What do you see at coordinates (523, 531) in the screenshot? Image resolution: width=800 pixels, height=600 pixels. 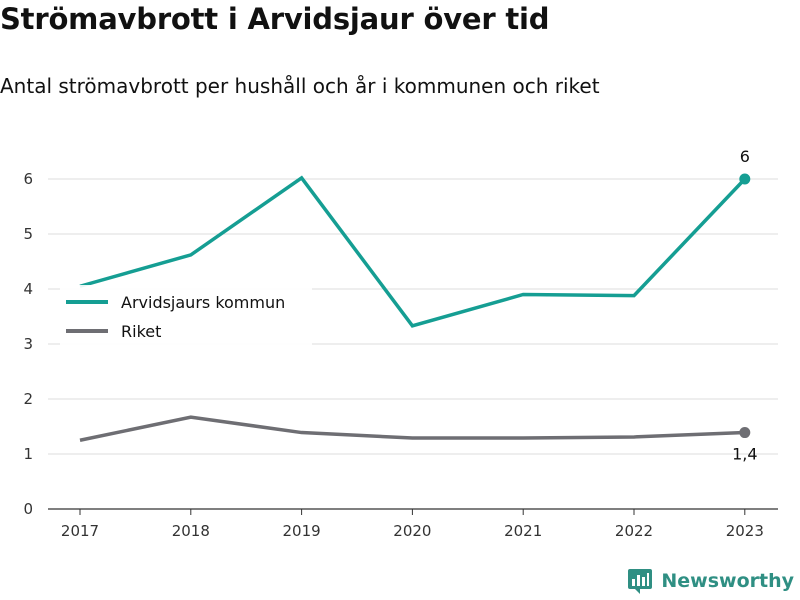 I see `x-tick-label: 2021` at bounding box center [523, 531].